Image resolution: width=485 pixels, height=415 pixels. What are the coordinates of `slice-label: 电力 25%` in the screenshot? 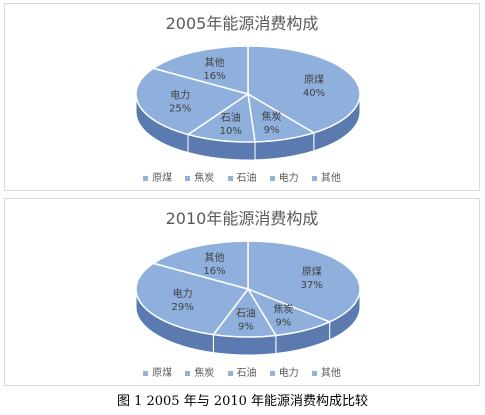 It's located at (180, 101).